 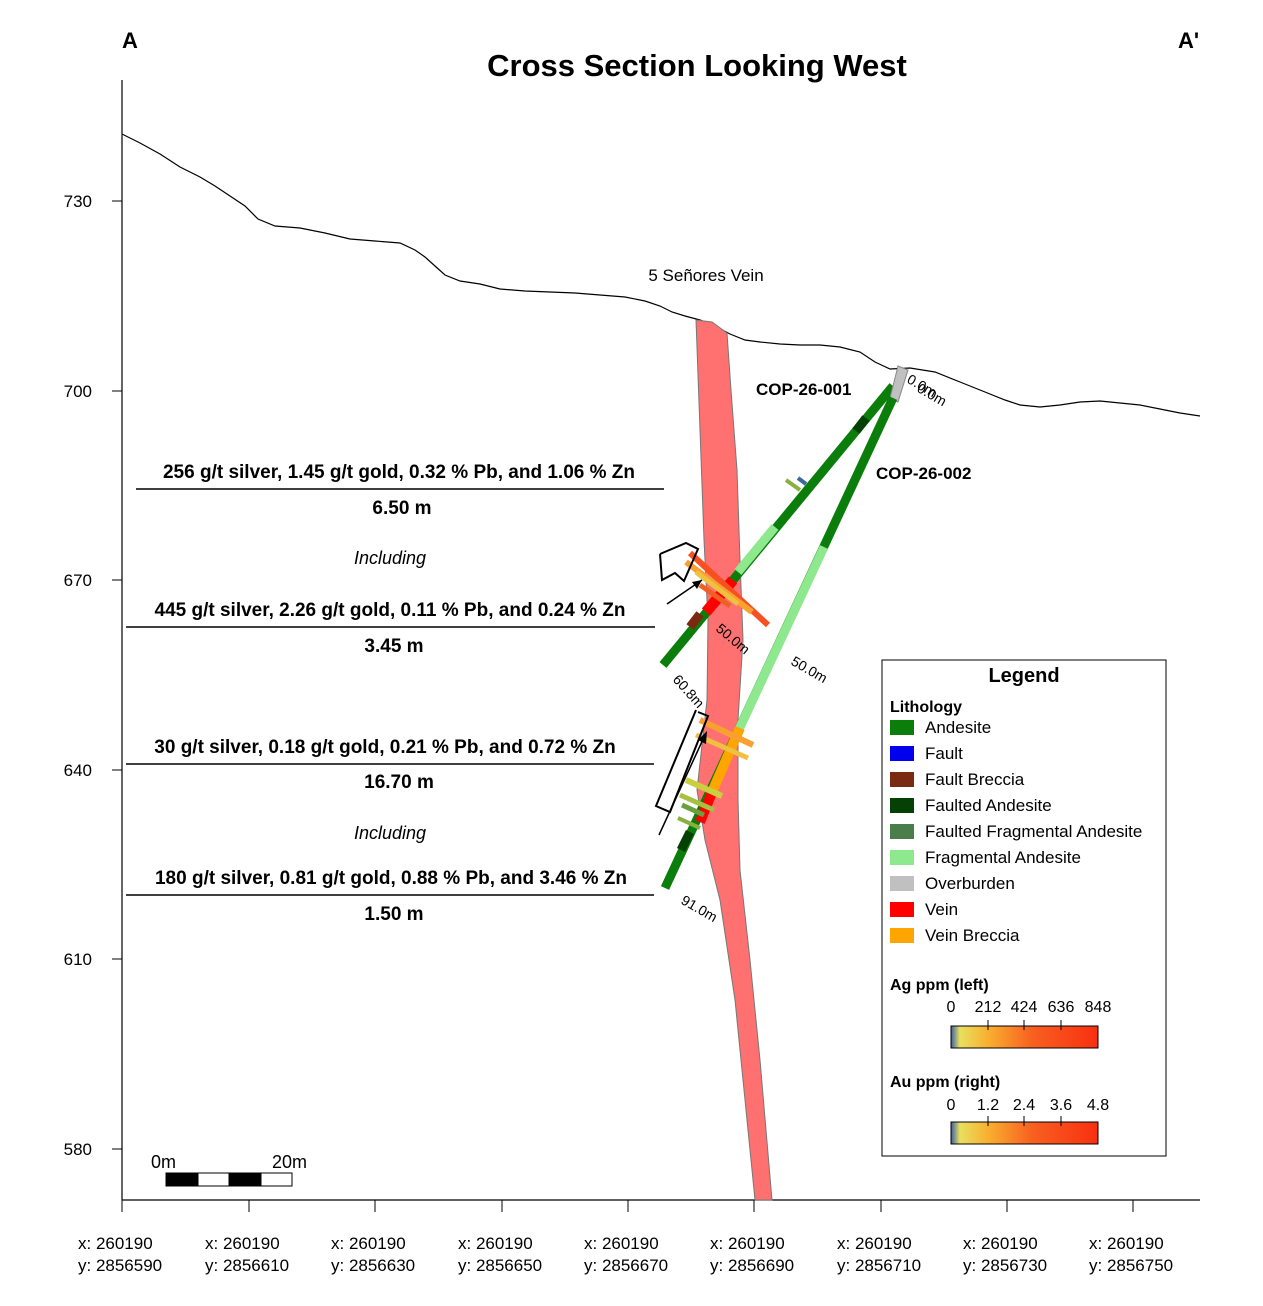 I want to click on y-tick-label: 610, so click(x=78, y=959).